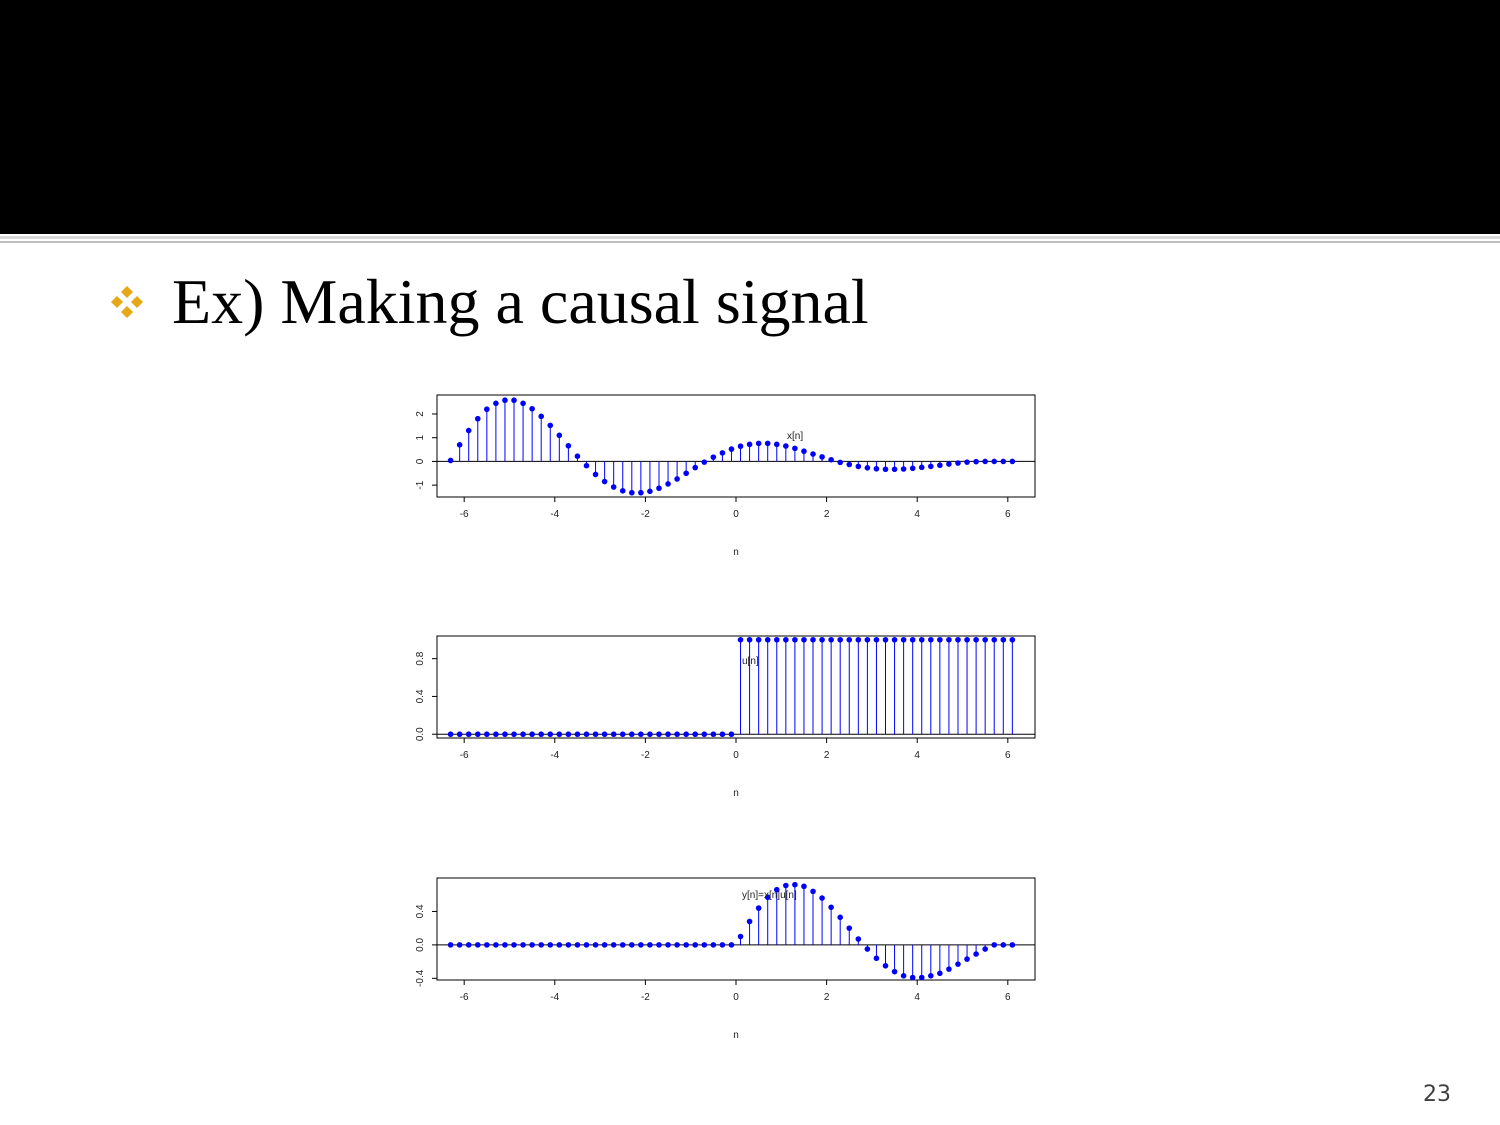  Describe the element at coordinates (725, 476) in the screenshot. I see `stem-plot-1: -6 -4 -2 0 2 4 6 -1 0 1 2 n x[n]` at that location.